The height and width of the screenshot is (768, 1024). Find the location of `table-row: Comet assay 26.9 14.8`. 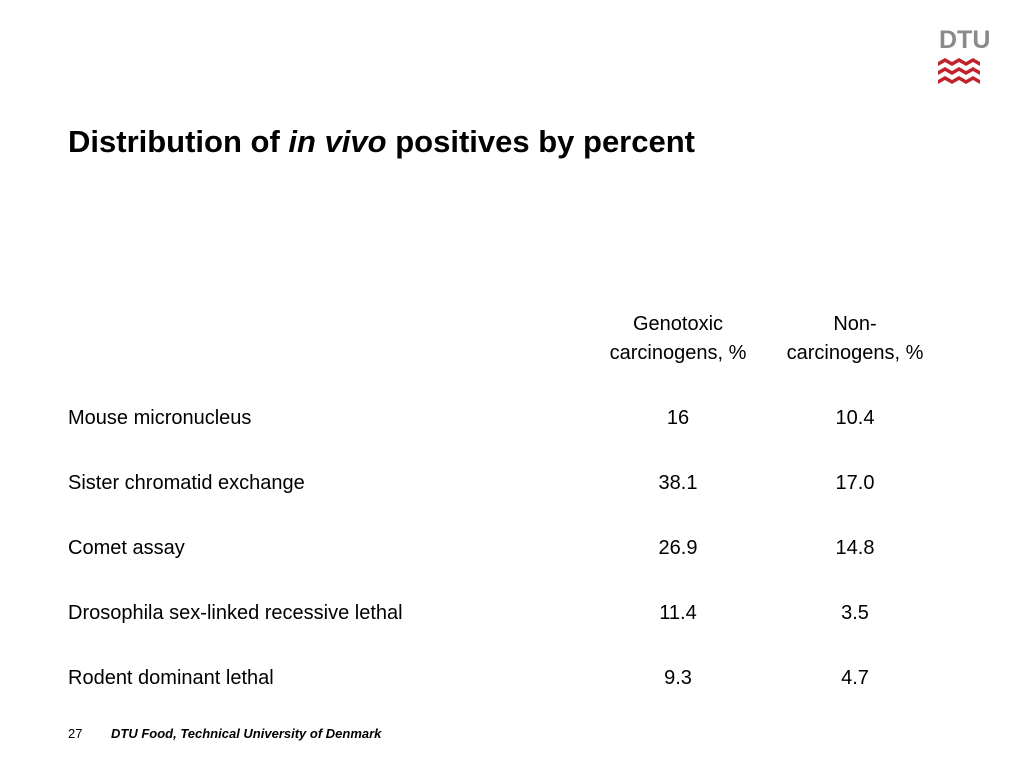

table-row: Comet assay 26.9 14.8 is located at coordinates (518, 548).